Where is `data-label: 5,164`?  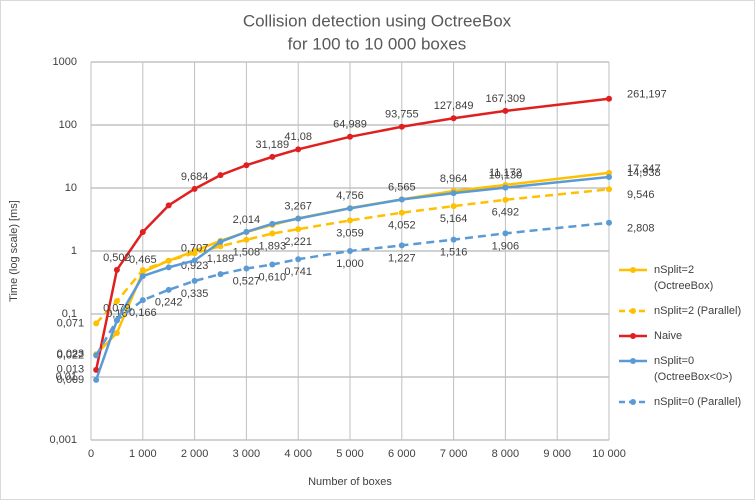
data-label: 5,164 is located at coordinates (454, 219).